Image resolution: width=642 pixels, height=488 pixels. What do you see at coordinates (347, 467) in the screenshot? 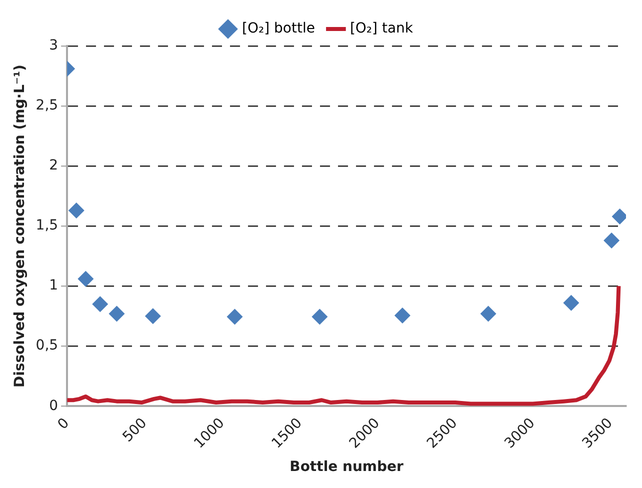
I see `x-axis-title: Bottle number` at bounding box center [347, 467].